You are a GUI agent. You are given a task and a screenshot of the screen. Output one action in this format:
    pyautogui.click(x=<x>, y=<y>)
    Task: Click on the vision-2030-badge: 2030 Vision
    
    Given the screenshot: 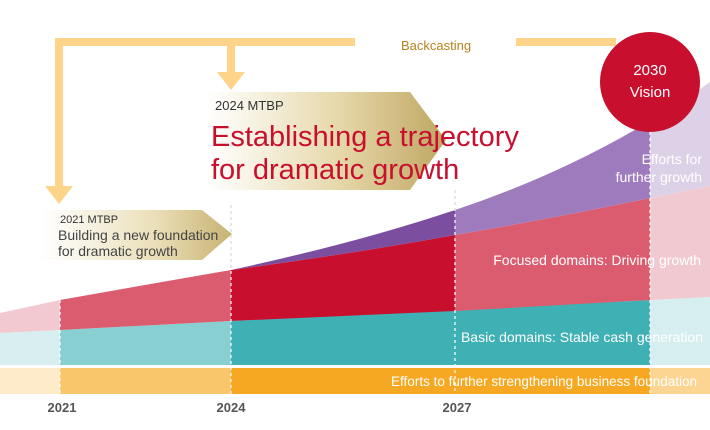 What is the action you would take?
    pyautogui.click(x=650, y=82)
    